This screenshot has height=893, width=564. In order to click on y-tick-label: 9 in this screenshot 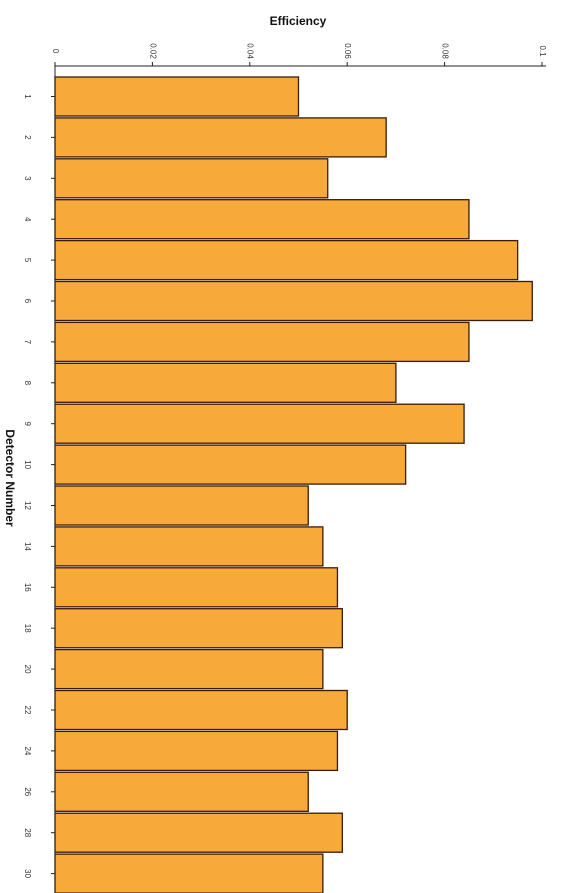, I will do `click(27, 423)`.